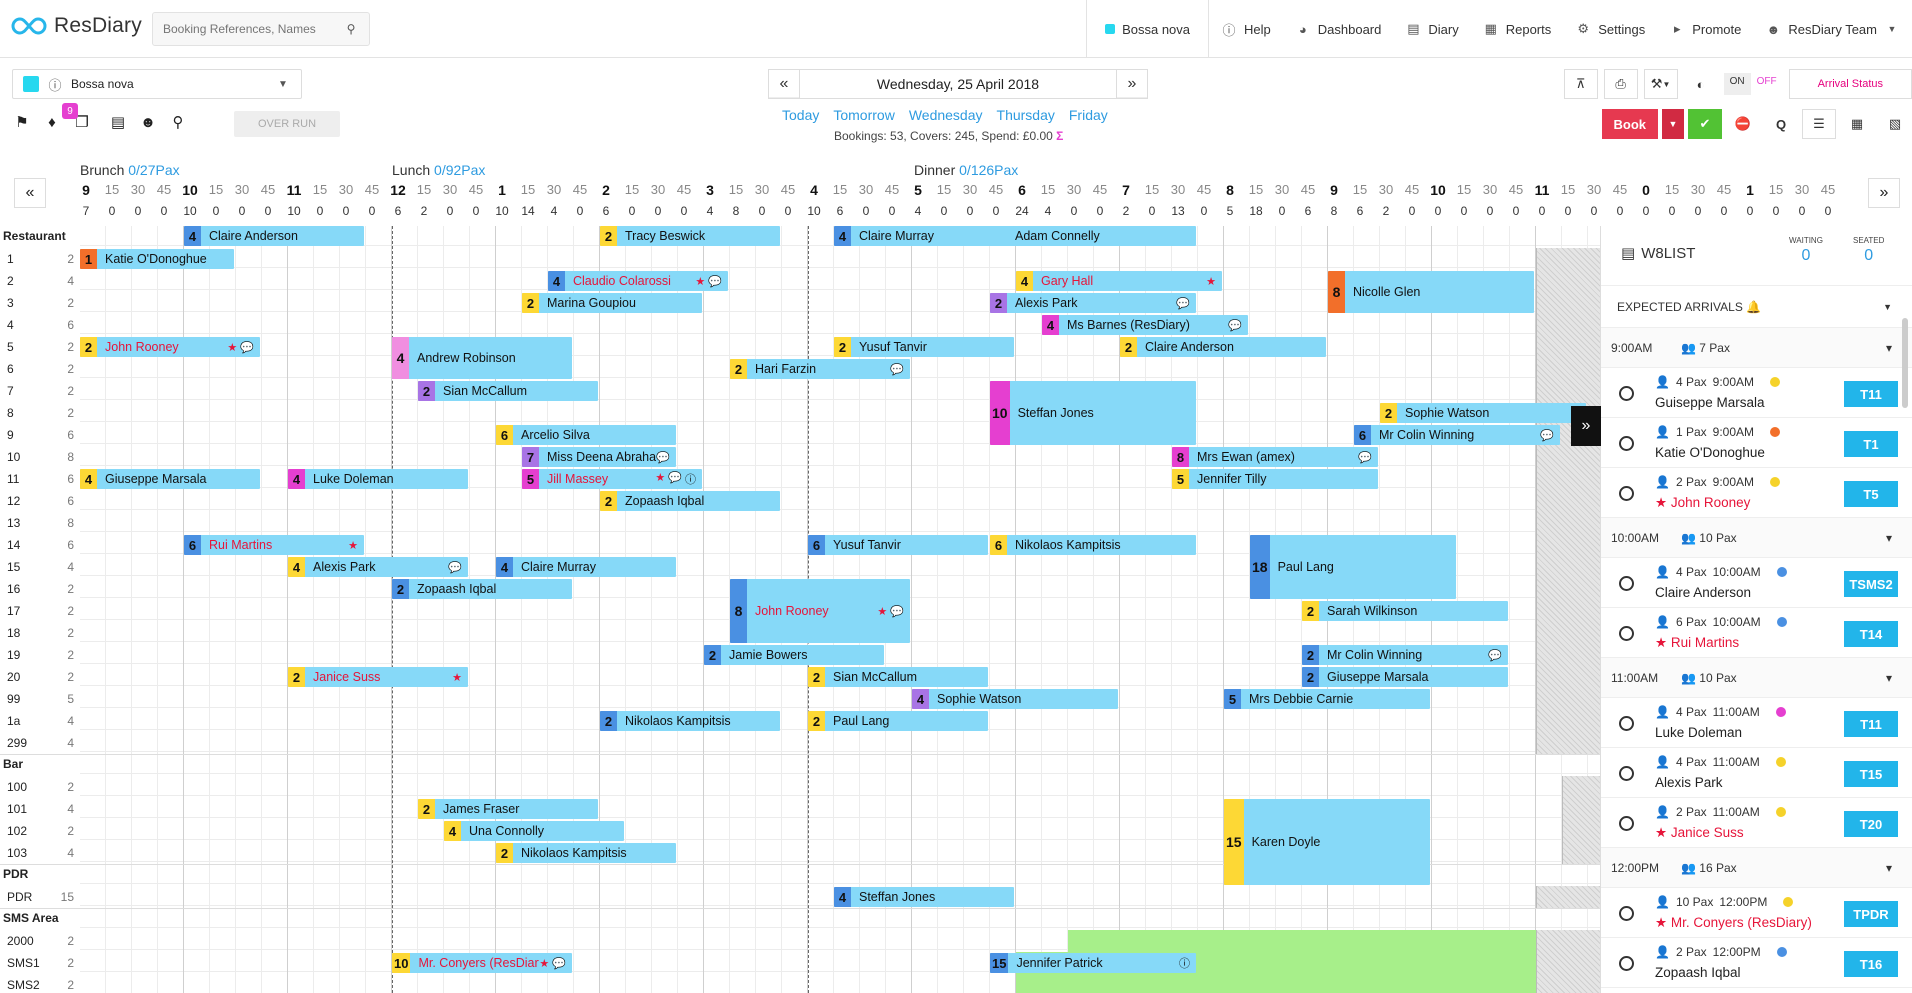 The height and width of the screenshot is (993, 1912). What do you see at coordinates (1756, 723) in the screenshot?
I see `arrival-item: 👤 4 Pax 11:00AM Luke Doleman T11` at bounding box center [1756, 723].